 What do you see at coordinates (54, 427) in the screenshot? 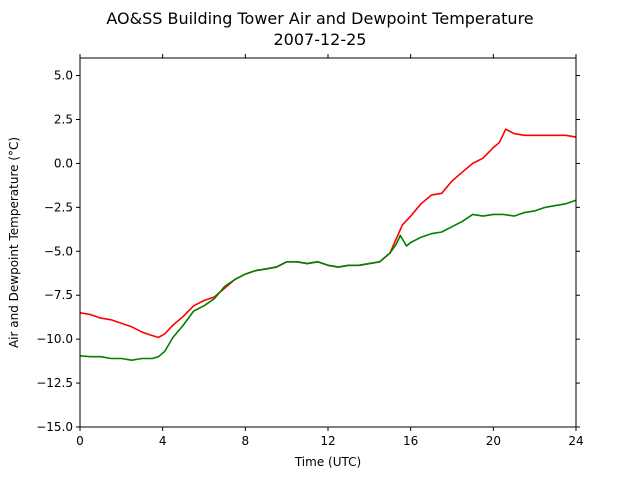
I see `y-tick-label: −15.0` at bounding box center [54, 427].